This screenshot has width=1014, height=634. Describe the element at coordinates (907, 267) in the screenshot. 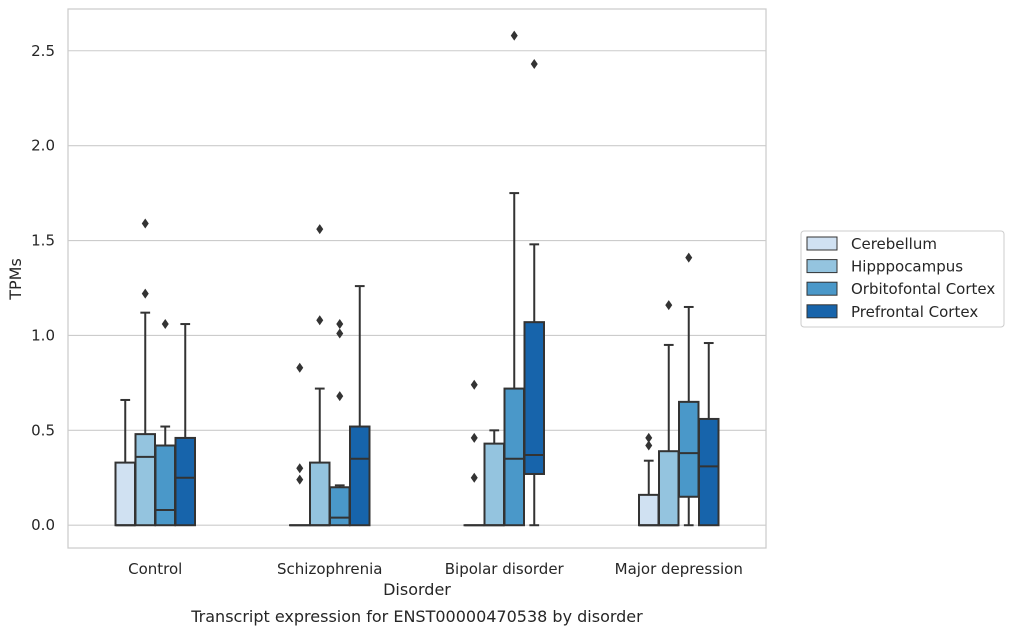

I see `legend-label: Hipppocampus` at that location.